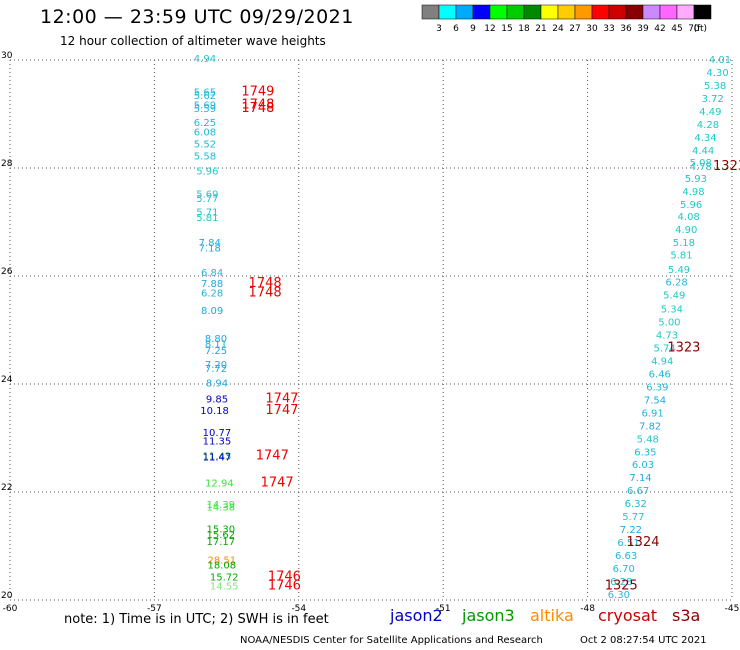 The image size is (740, 650). Describe the element at coordinates (628, 615) in the screenshot. I see `mission-legend-cryosat: cryosat` at that location.